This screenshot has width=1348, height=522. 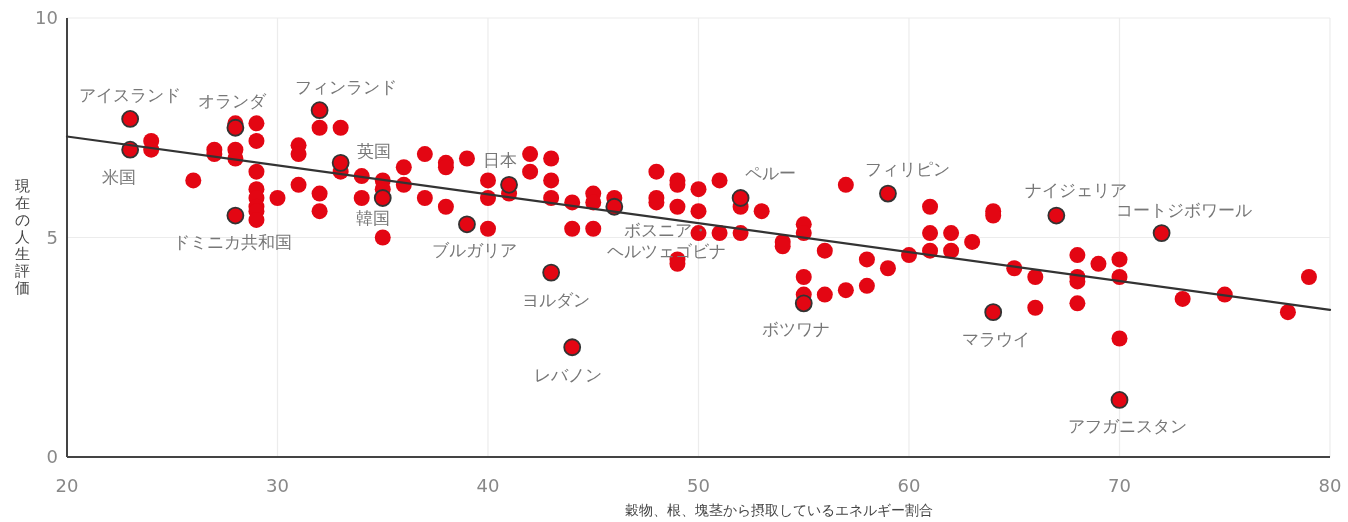 What do you see at coordinates (908, 168) in the screenshot?
I see `annotation: フィリピン` at bounding box center [908, 168].